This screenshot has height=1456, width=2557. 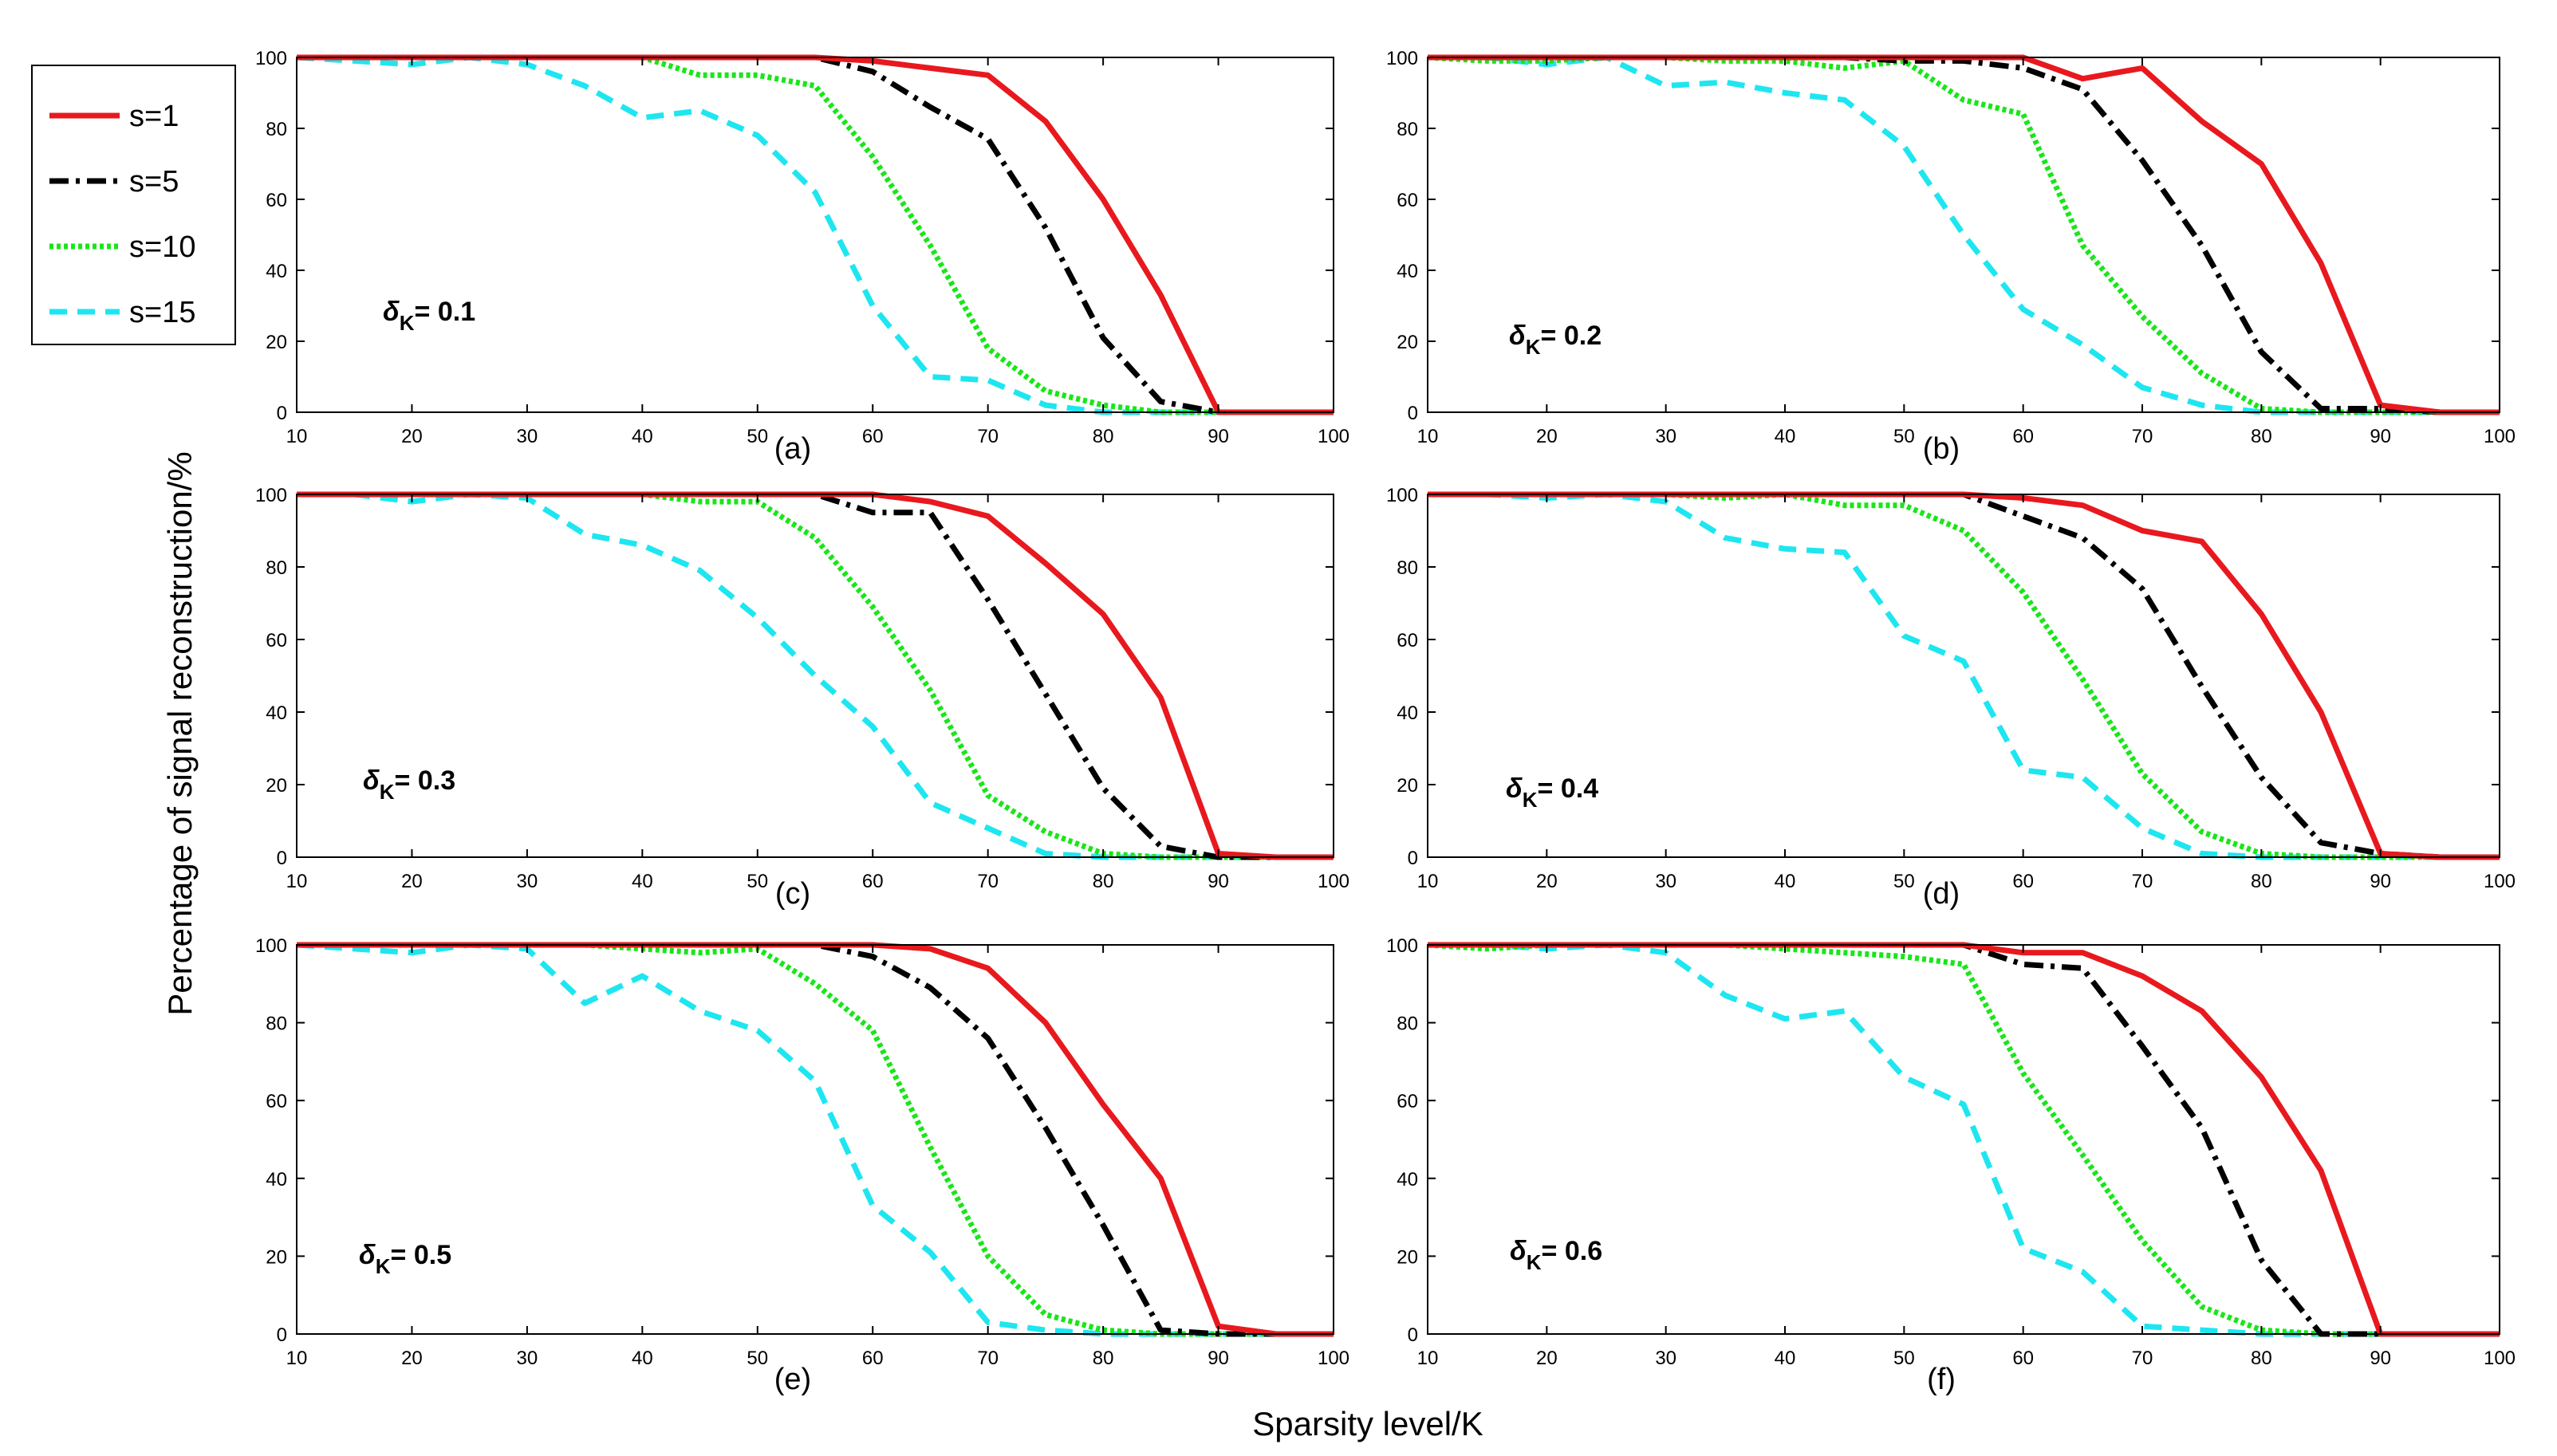 What do you see at coordinates (792, 894) in the screenshot?
I see `panel-label: (c)` at bounding box center [792, 894].